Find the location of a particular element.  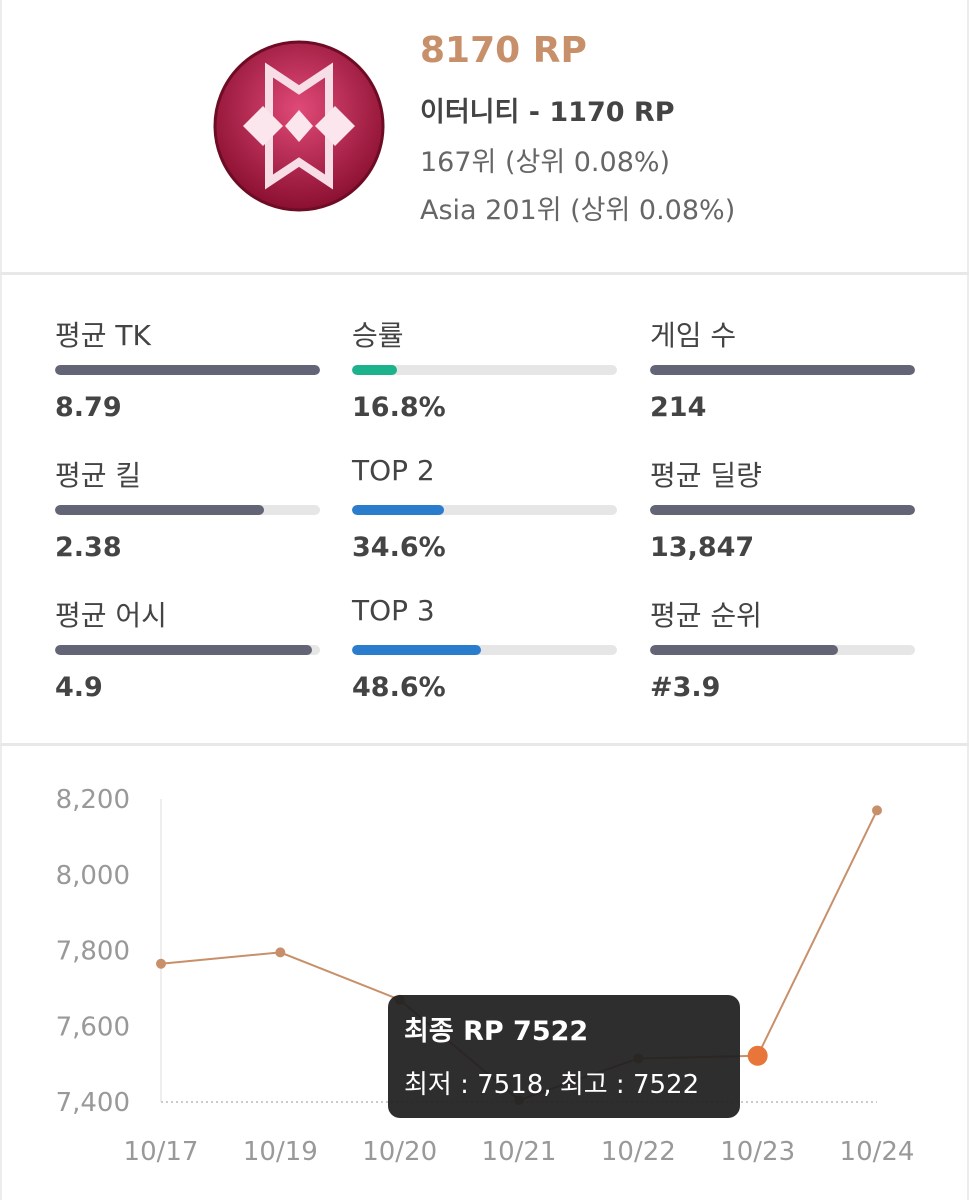

stat-label: 평균 킬 is located at coordinates (98, 475).